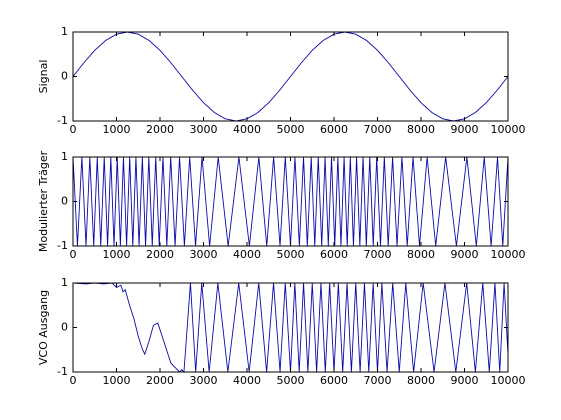 Image resolution: width=561 pixels, height=420 pixels. Describe the element at coordinates (43, 201) in the screenshot. I see `y-axis-label: Modulierter Träger` at that location.